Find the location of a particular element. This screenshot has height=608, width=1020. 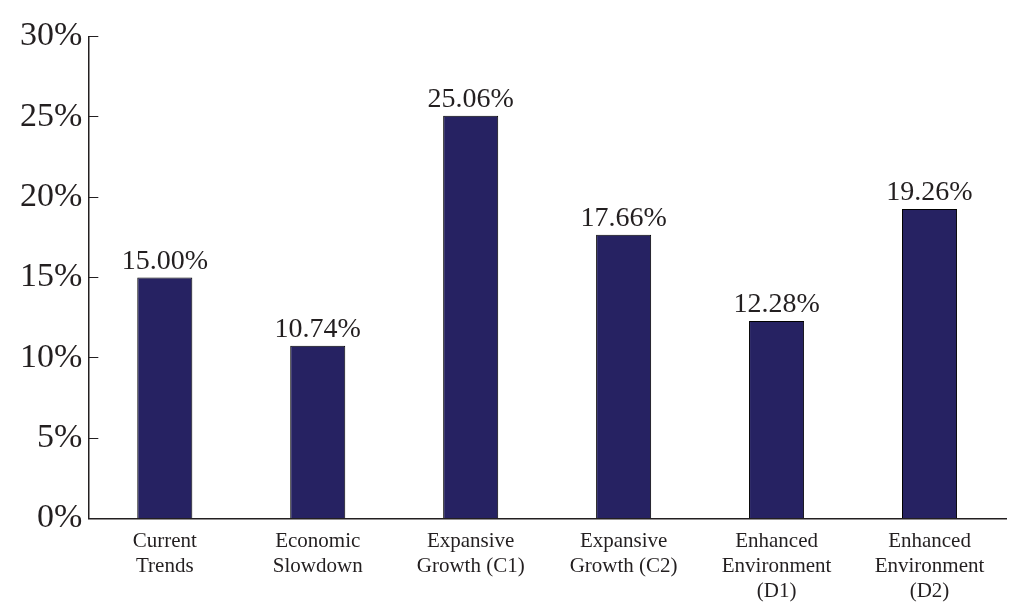

data-label: 19.26% is located at coordinates (929, 191).